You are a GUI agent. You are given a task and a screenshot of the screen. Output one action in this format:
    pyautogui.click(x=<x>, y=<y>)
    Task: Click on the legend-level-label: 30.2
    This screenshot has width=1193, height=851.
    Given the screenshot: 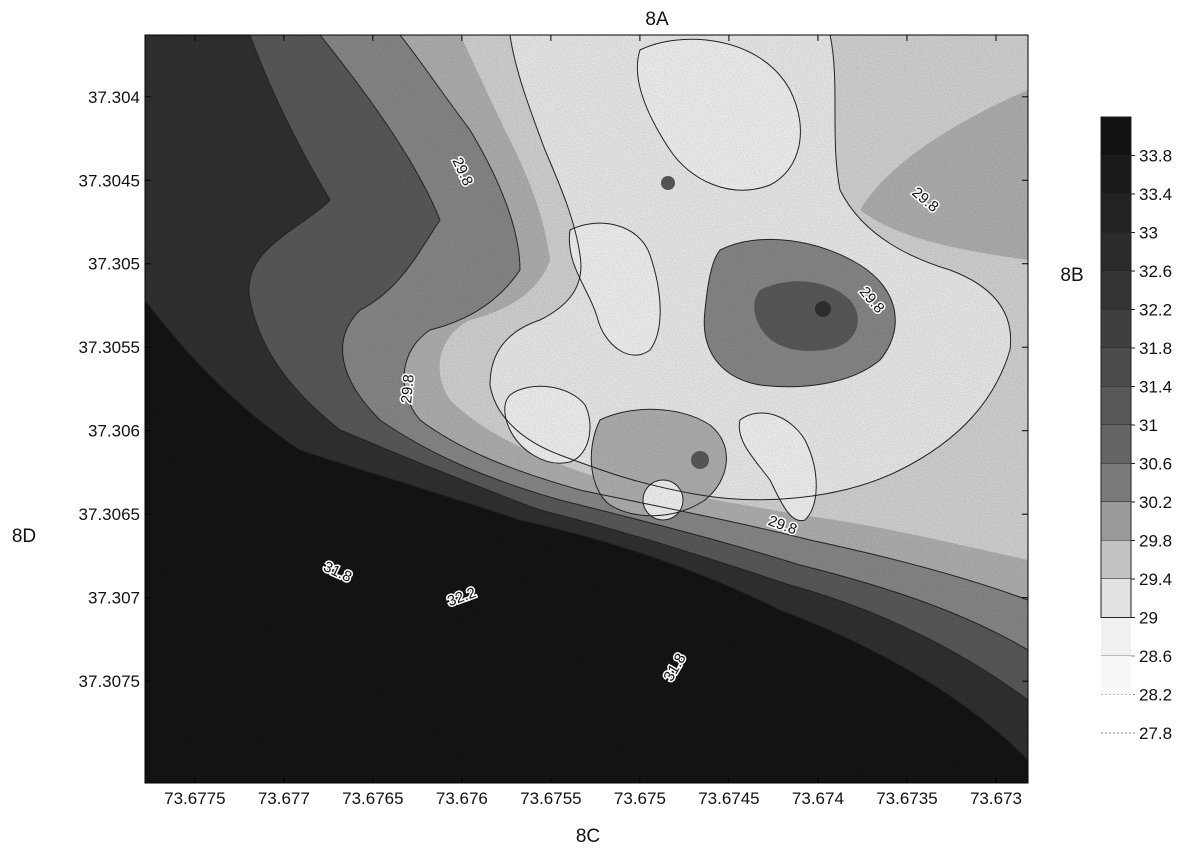 What is the action you would take?
    pyautogui.click(x=1155, y=502)
    